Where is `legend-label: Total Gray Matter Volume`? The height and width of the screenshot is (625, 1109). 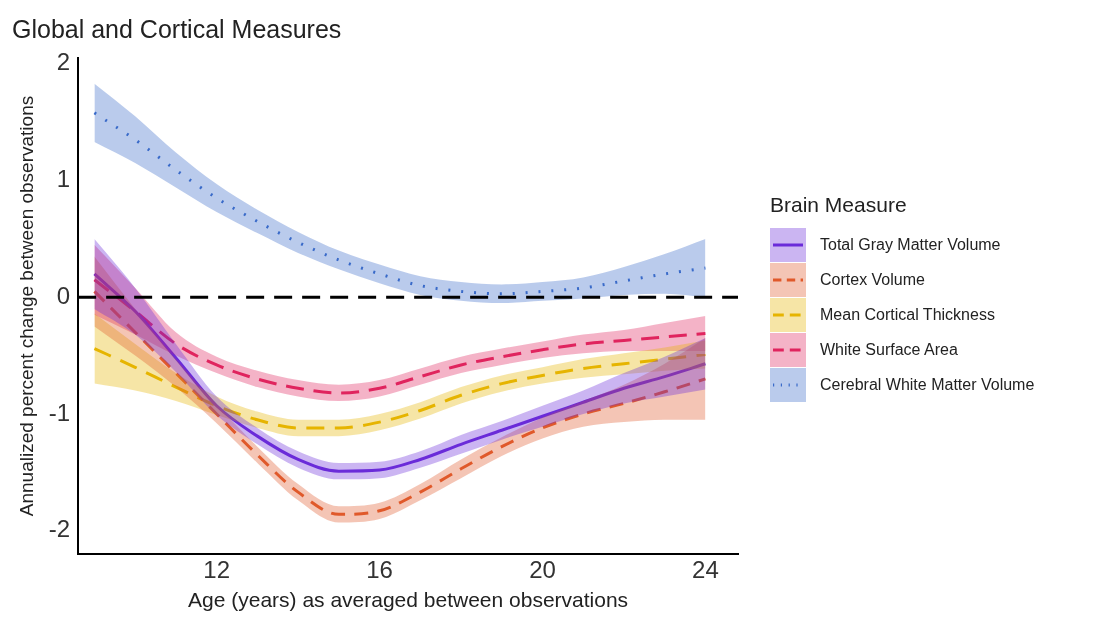 legend-label: Total Gray Matter Volume is located at coordinates (910, 244).